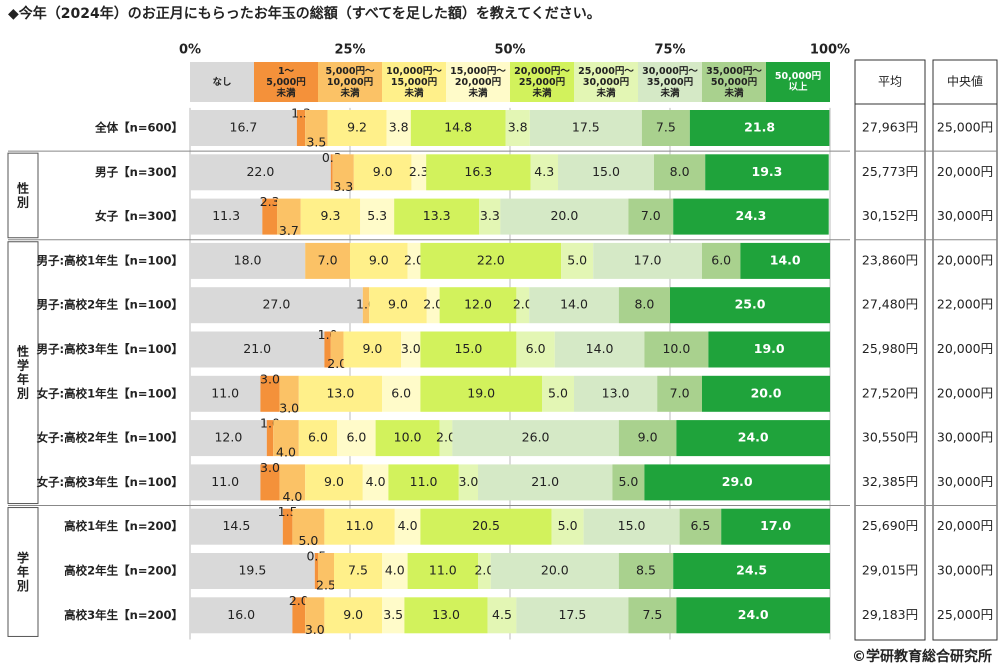 The image size is (1000, 671). Describe the element at coordinates (23, 373) in the screenshot. I see `group-box` at that location.